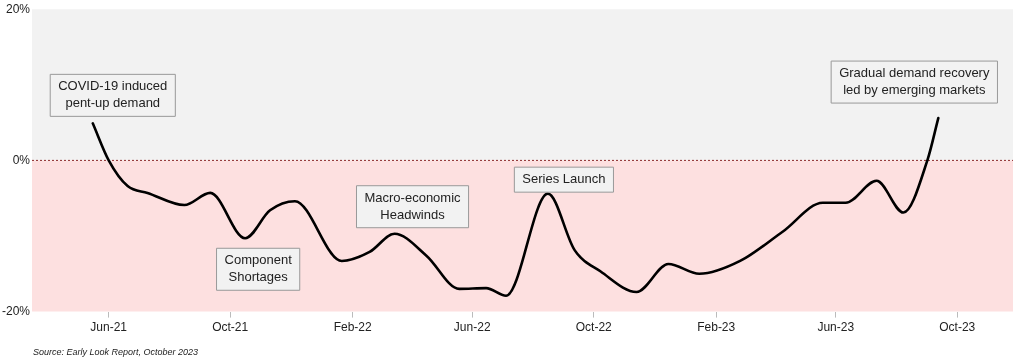 This screenshot has width=1024, height=362. Describe the element at coordinates (109, 327) in the screenshot. I see `x-tick-label: Jun-21` at that location.